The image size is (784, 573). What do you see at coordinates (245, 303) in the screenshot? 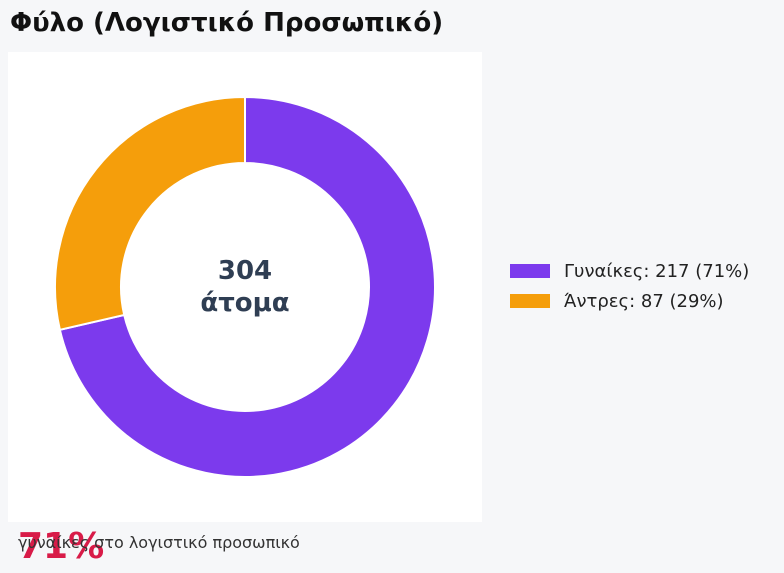
I see `donut-total-unit: άτομα` at bounding box center [245, 303].